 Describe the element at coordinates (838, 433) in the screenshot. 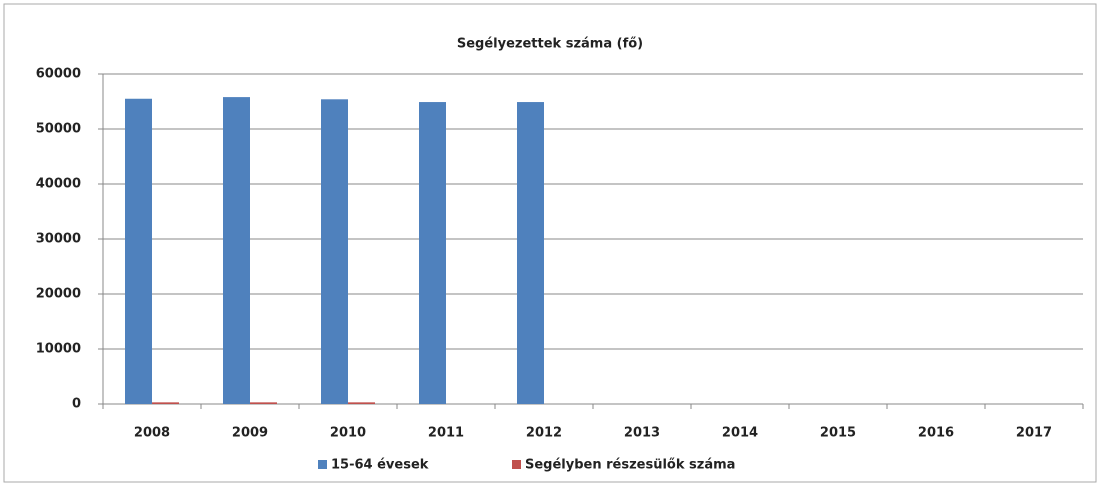

I see `x-tick-label: 2015` at that location.